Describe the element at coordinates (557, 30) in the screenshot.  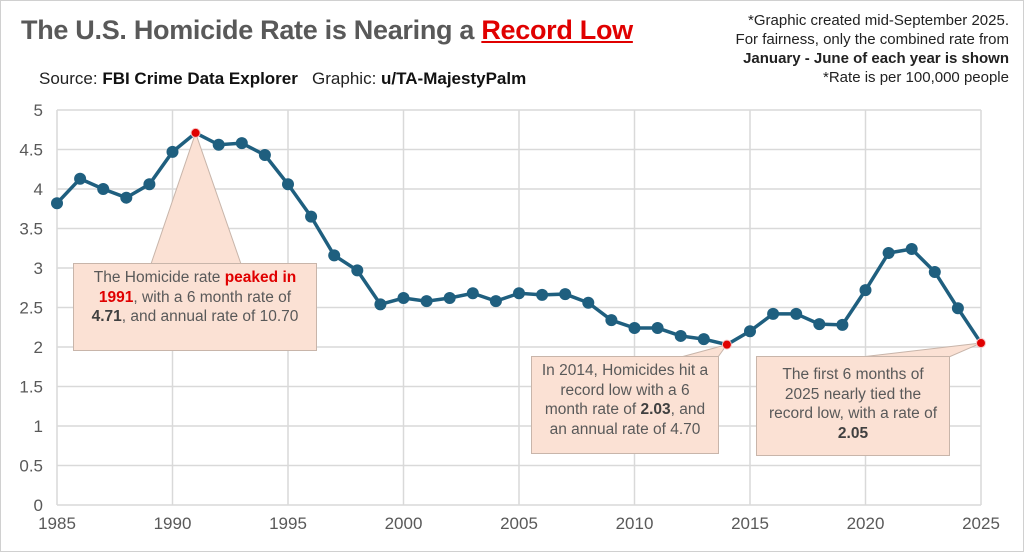
I see `title-highlight: Record Low` at that location.